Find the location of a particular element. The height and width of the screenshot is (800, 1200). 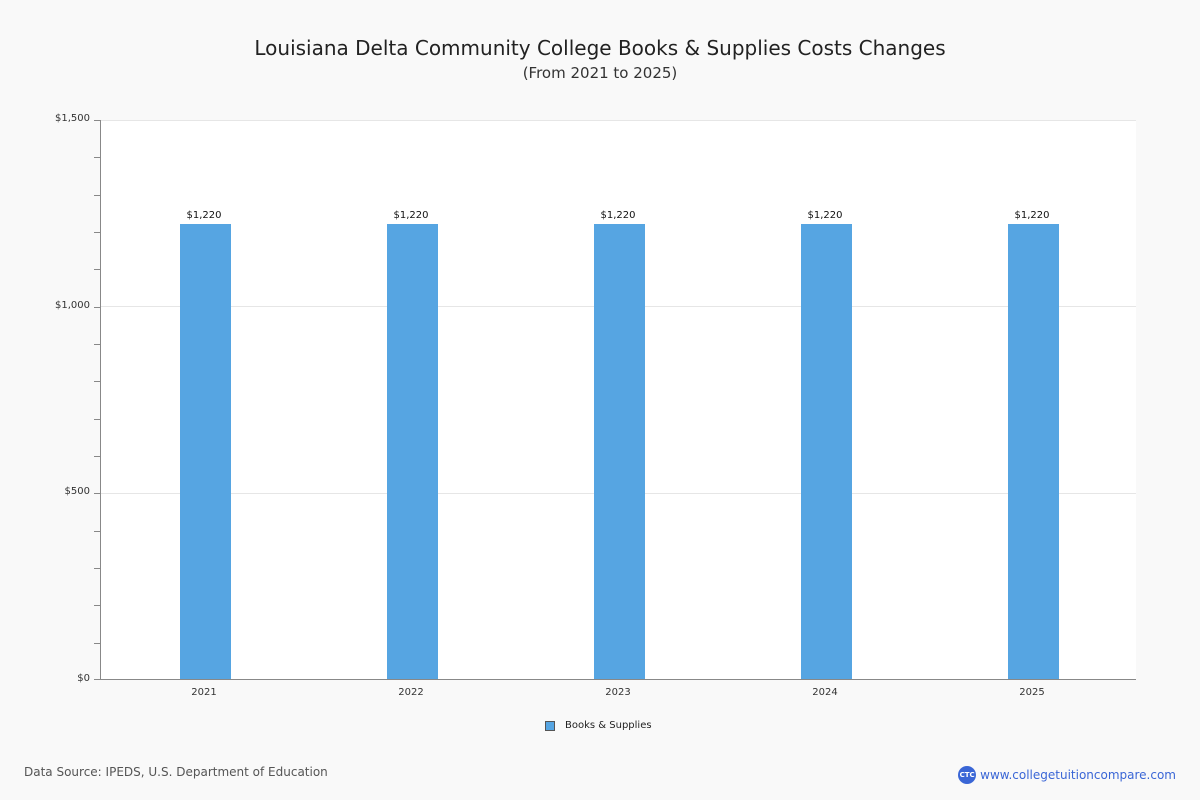

legend-swatch-icon is located at coordinates (550, 725).